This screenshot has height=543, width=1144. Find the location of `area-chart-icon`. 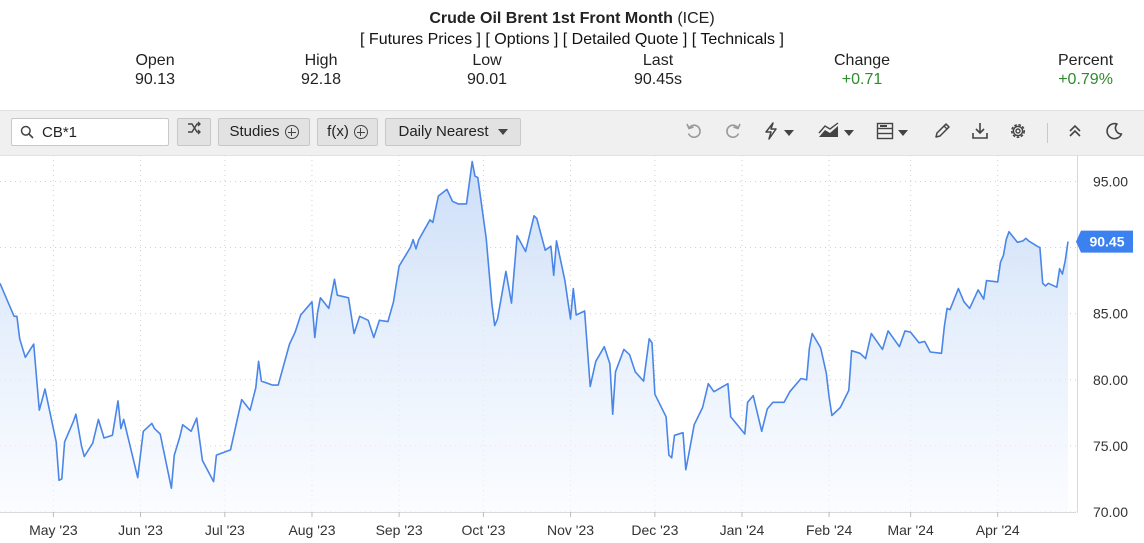

area-chart-icon is located at coordinates (829, 133).